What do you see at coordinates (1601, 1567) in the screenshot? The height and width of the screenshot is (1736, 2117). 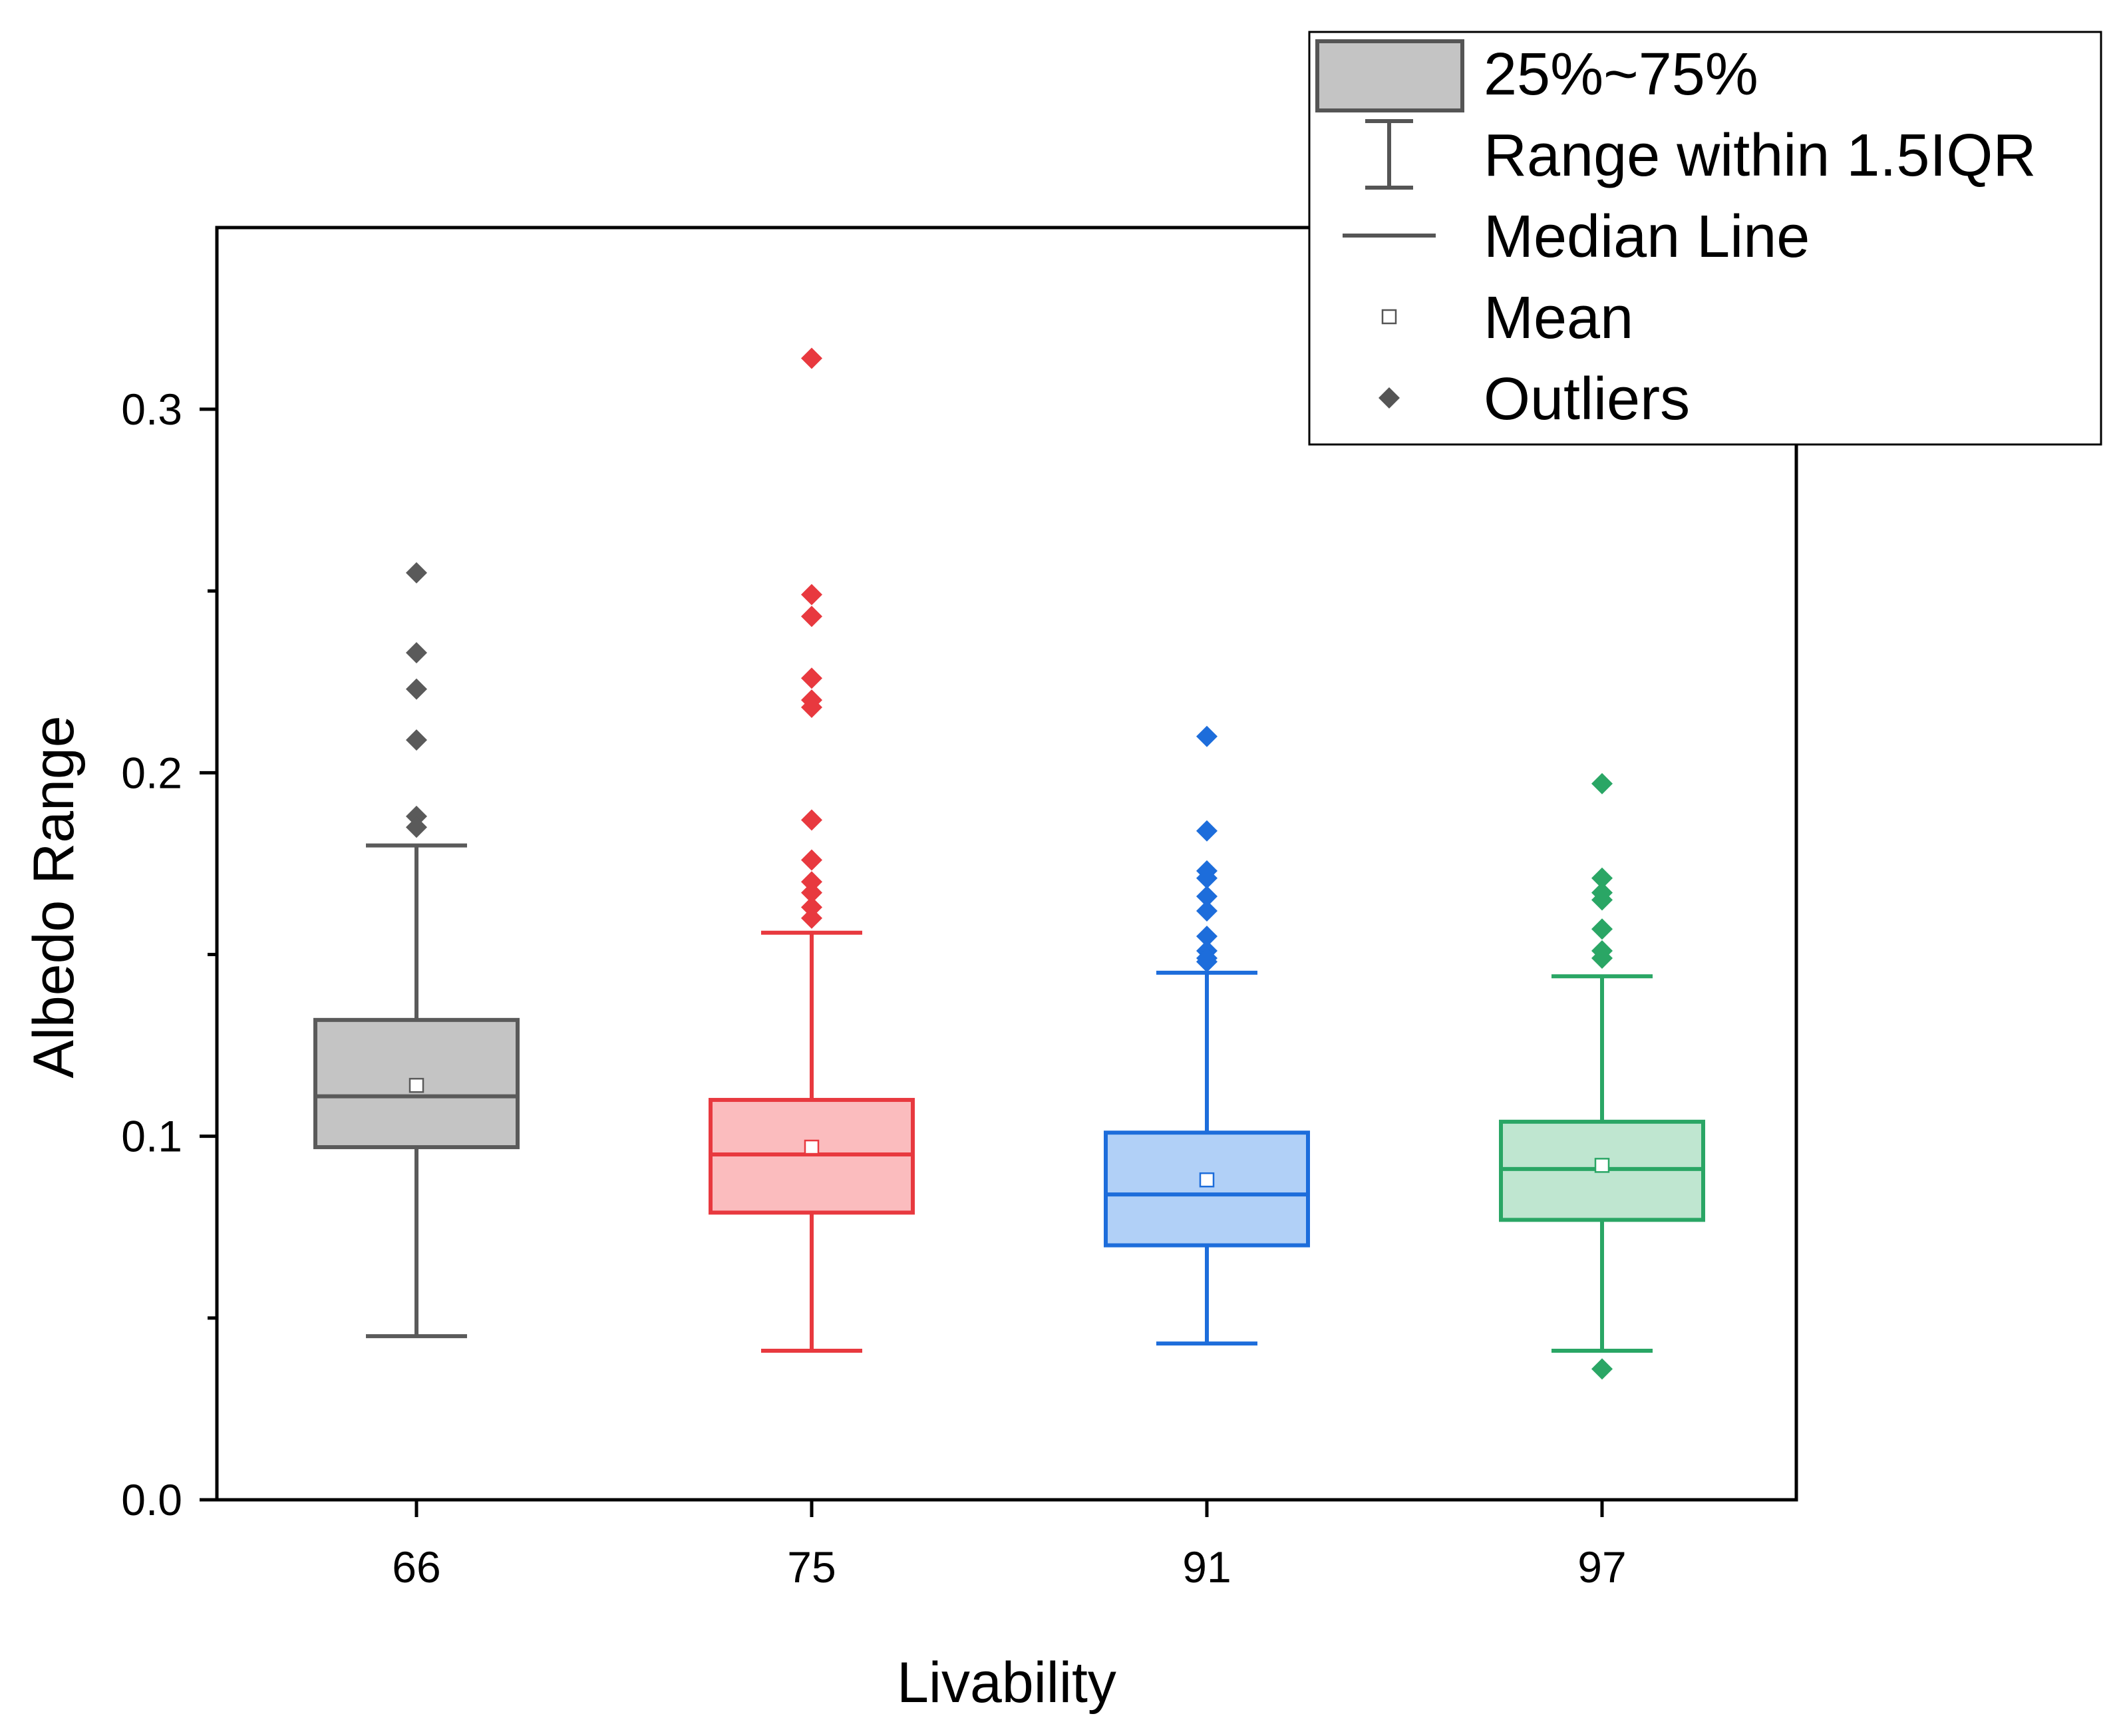 I see `x-tick-label: 97` at bounding box center [1601, 1567].